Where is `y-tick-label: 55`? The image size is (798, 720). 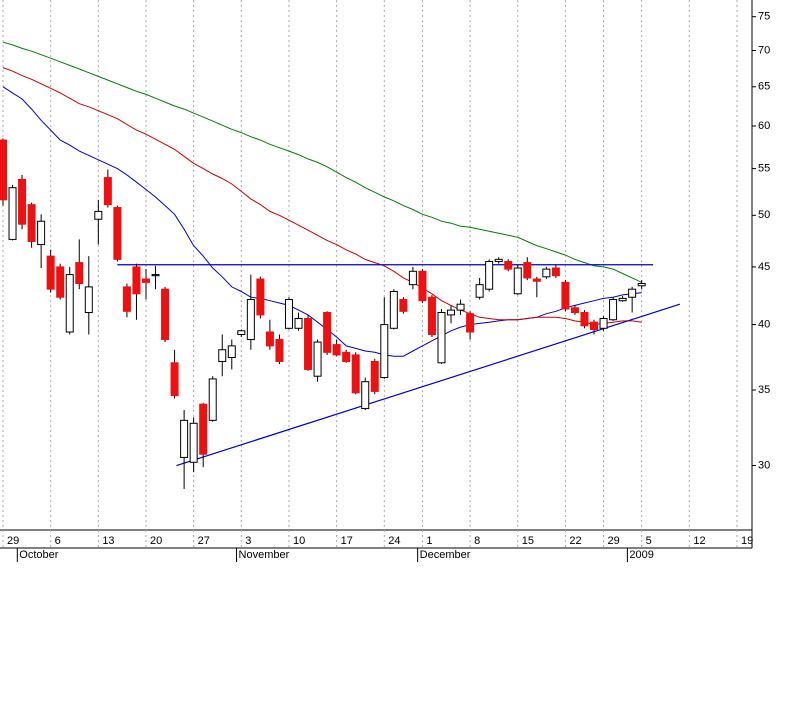 y-tick-label: 55 is located at coordinates (764, 169).